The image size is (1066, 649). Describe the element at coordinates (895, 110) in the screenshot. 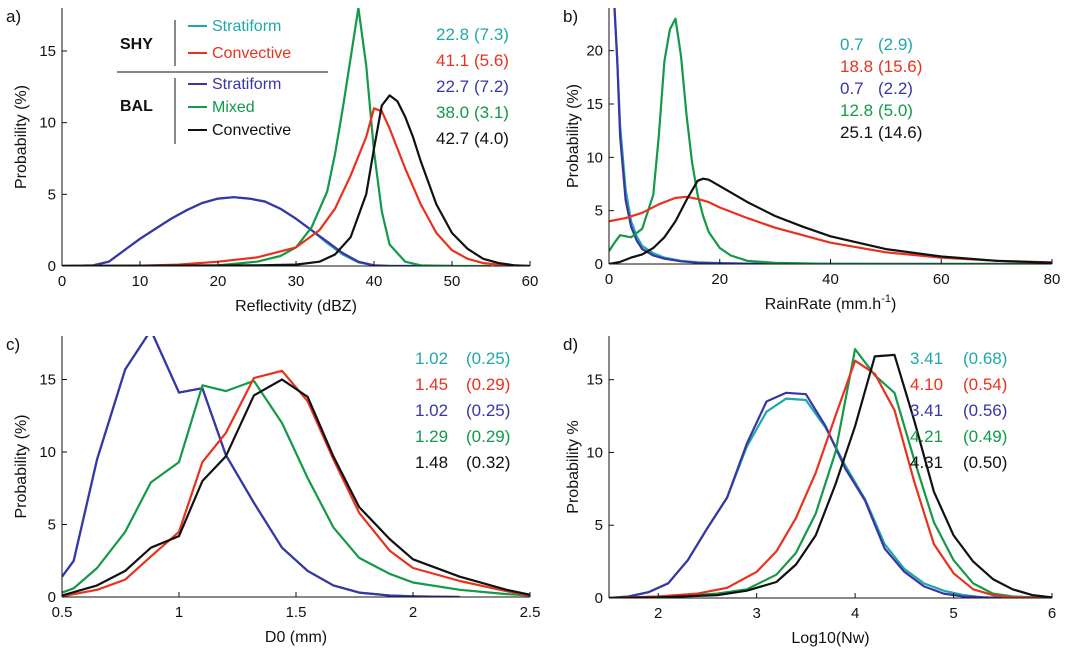

I see `stat-sd-bal_mixed: (5.0)` at that location.